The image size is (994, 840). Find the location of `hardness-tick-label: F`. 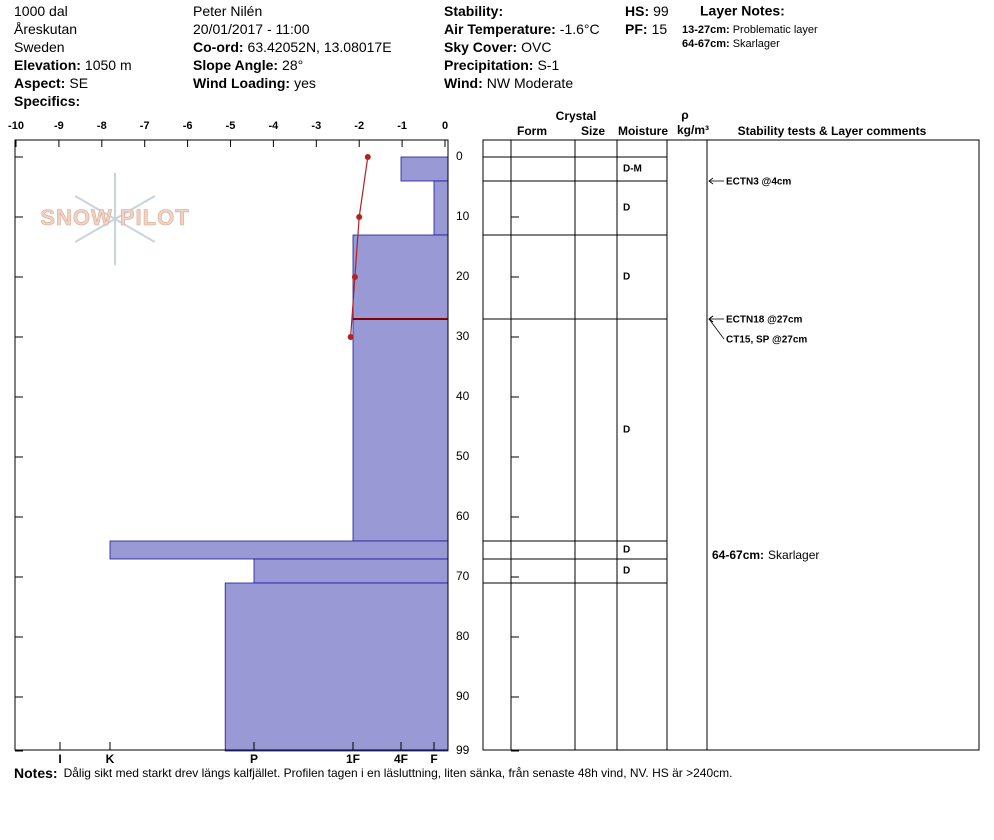

hardness-tick-label: F is located at coordinates (433, 759).